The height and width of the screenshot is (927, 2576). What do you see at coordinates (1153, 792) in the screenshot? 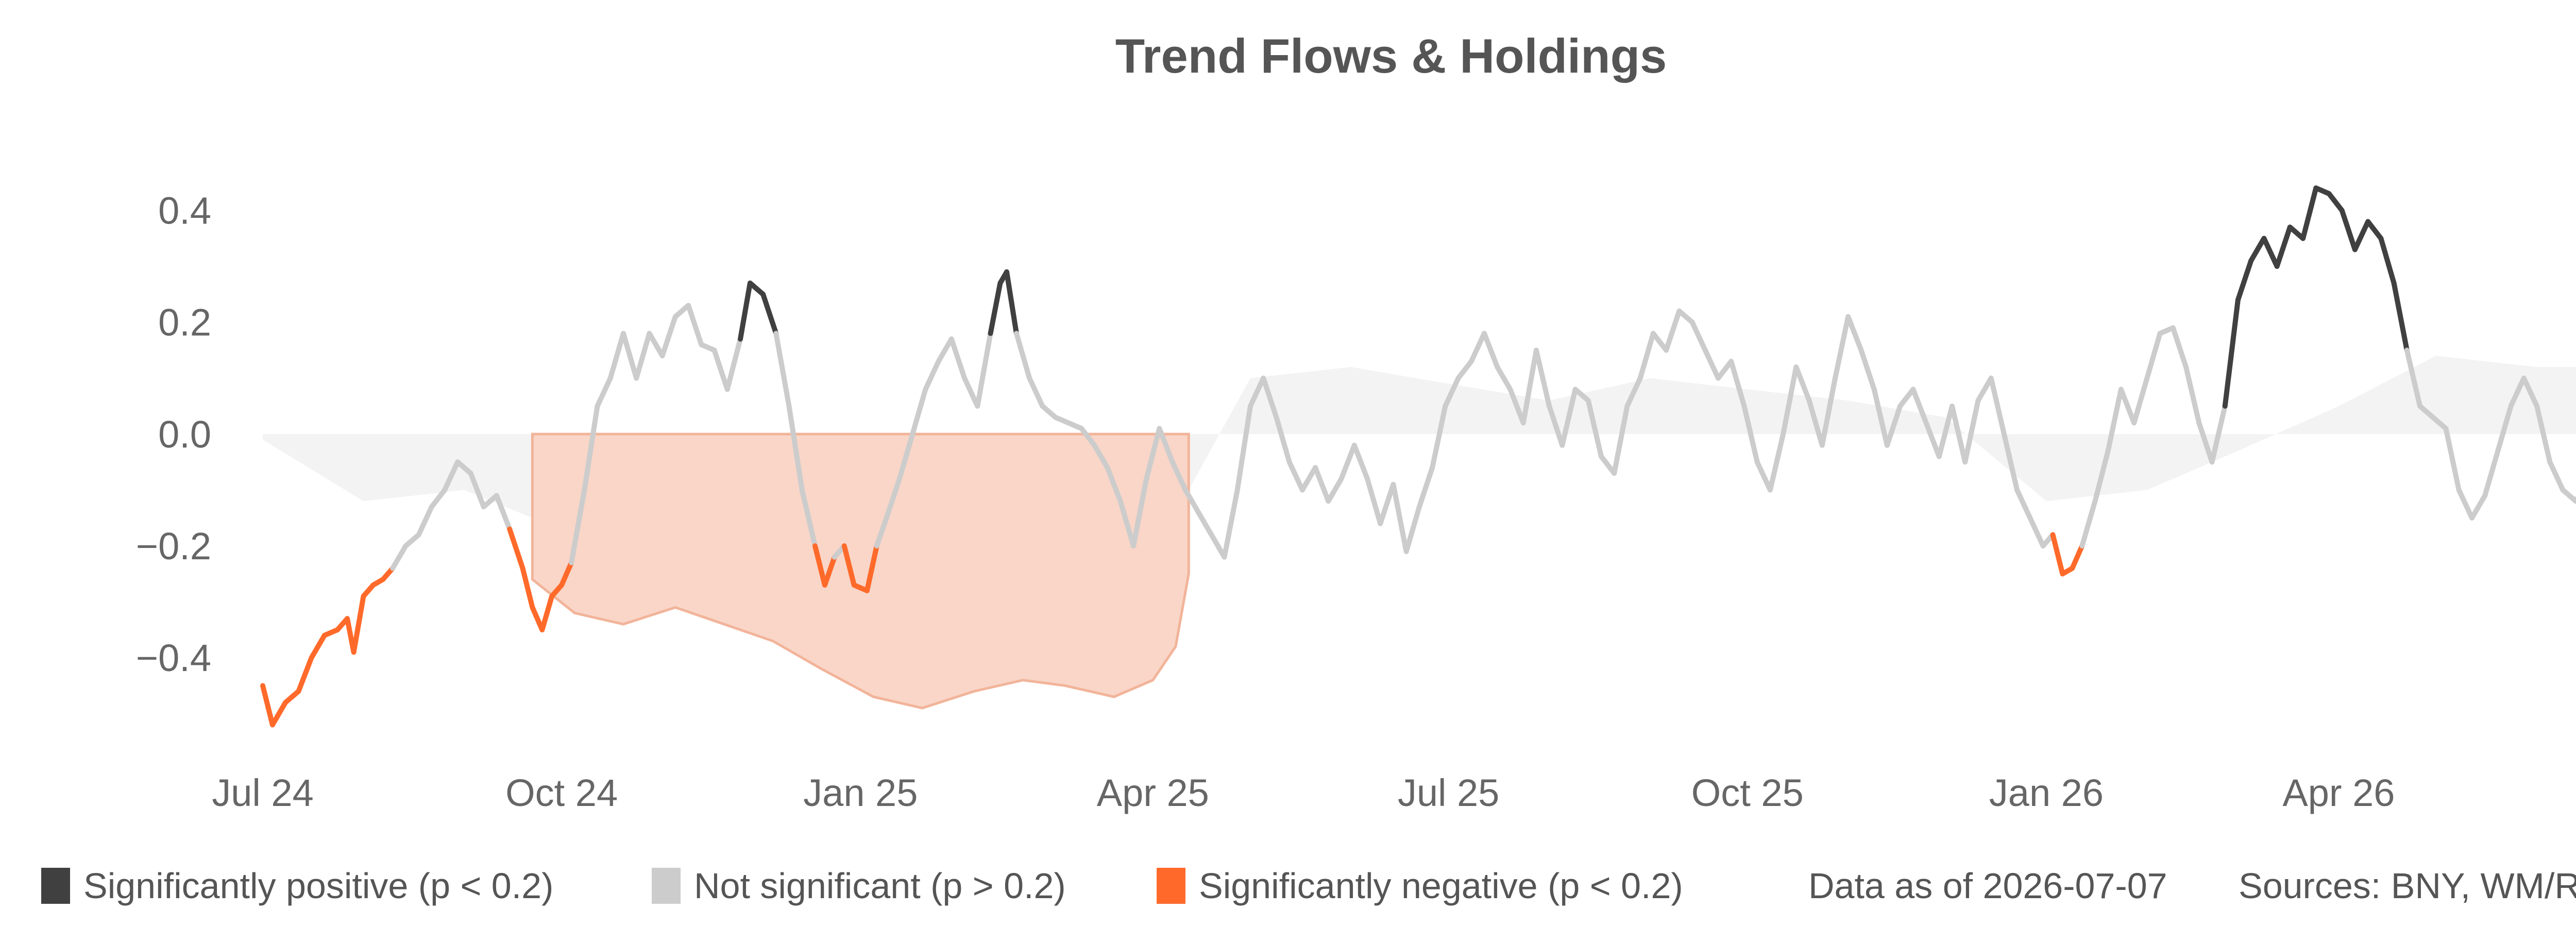
I see `x-tick-label: Apr 25` at bounding box center [1153, 792].